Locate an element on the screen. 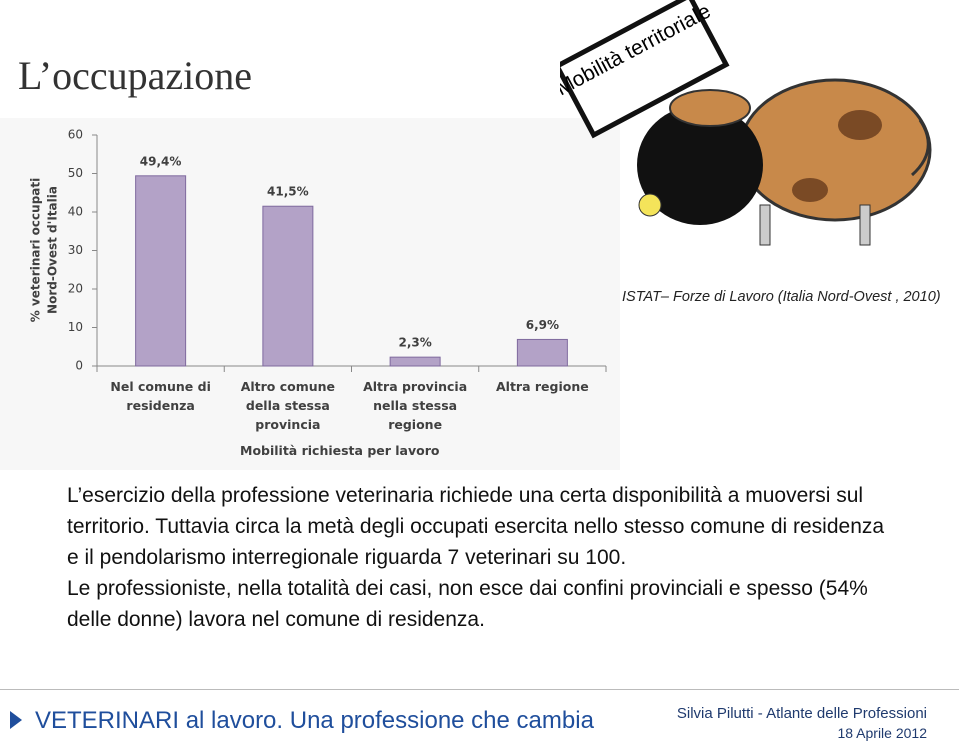  value-label: 49,4% is located at coordinates (161, 161).